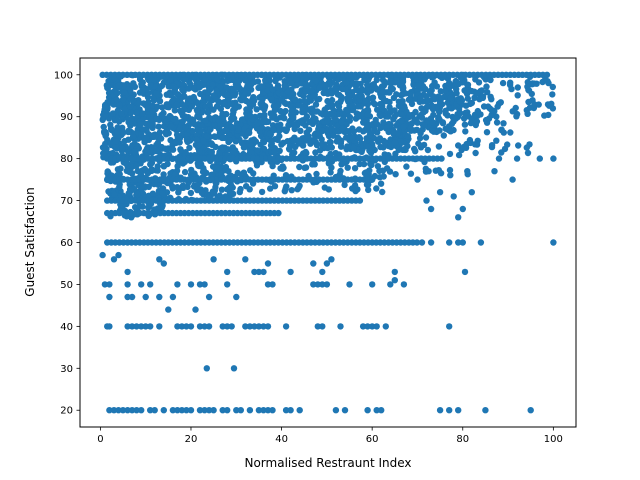 This screenshot has height=480, width=640. I want to click on y-tick-label: 30, so click(66, 369).